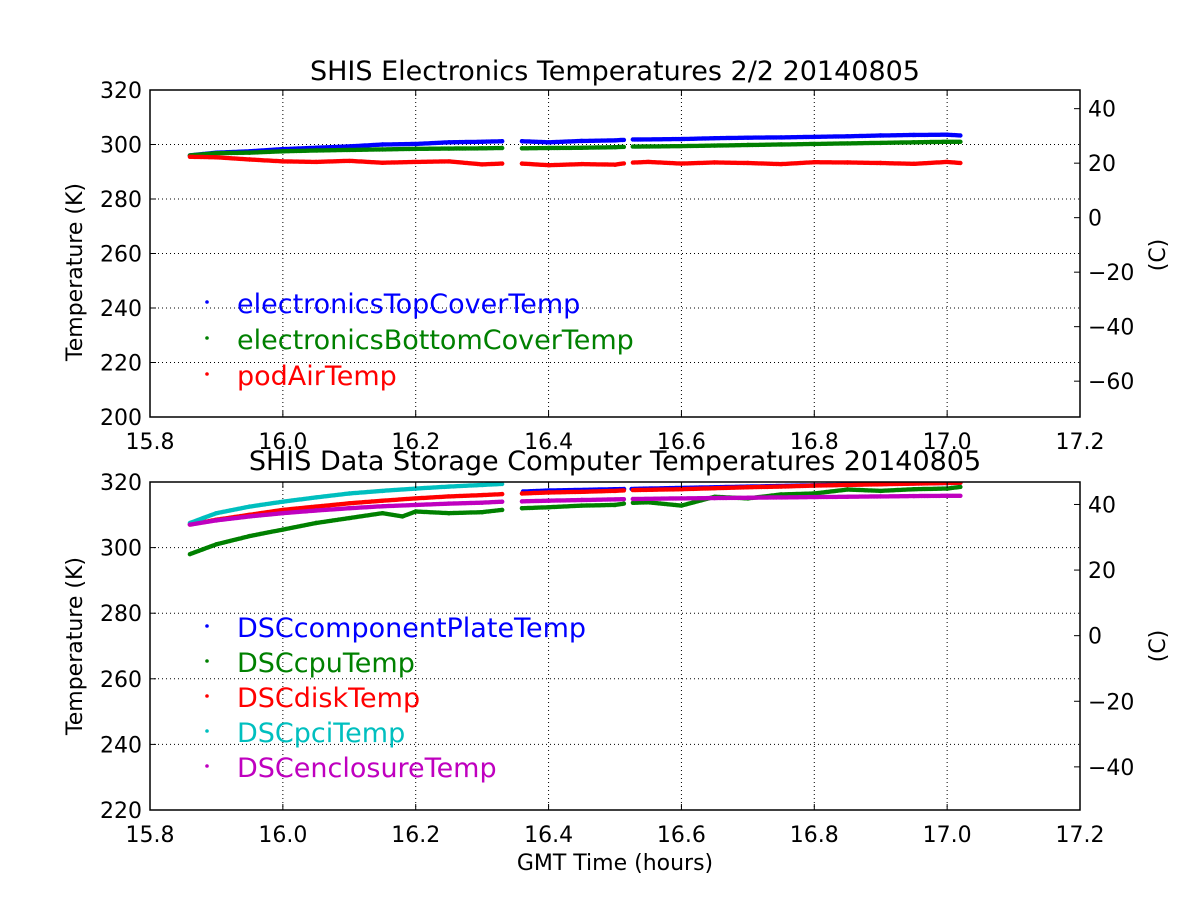  Describe the element at coordinates (575, 161) in the screenshot. I see `series-podAirTemp` at that location.